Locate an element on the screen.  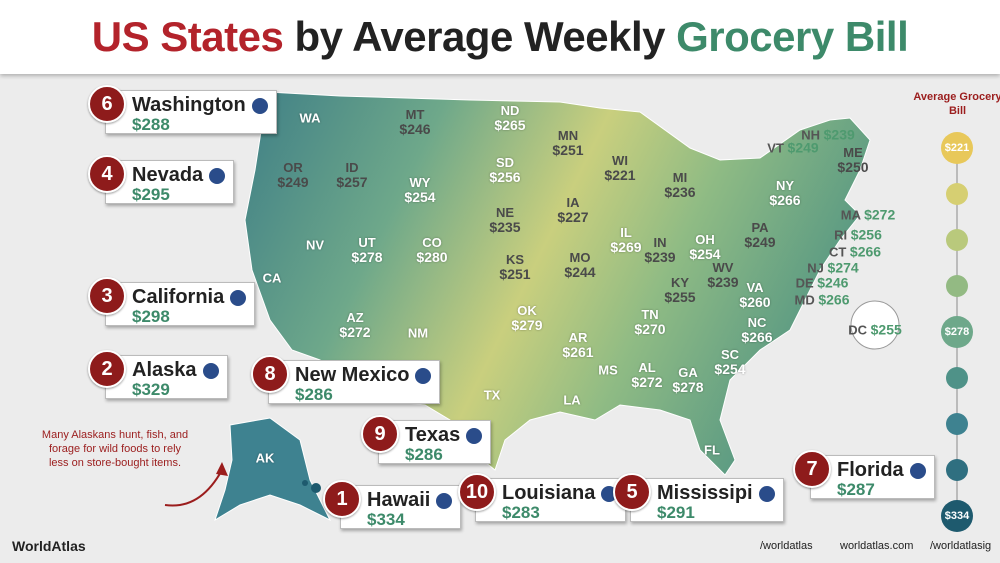
dc-inset is located at coordinates (875, 325).